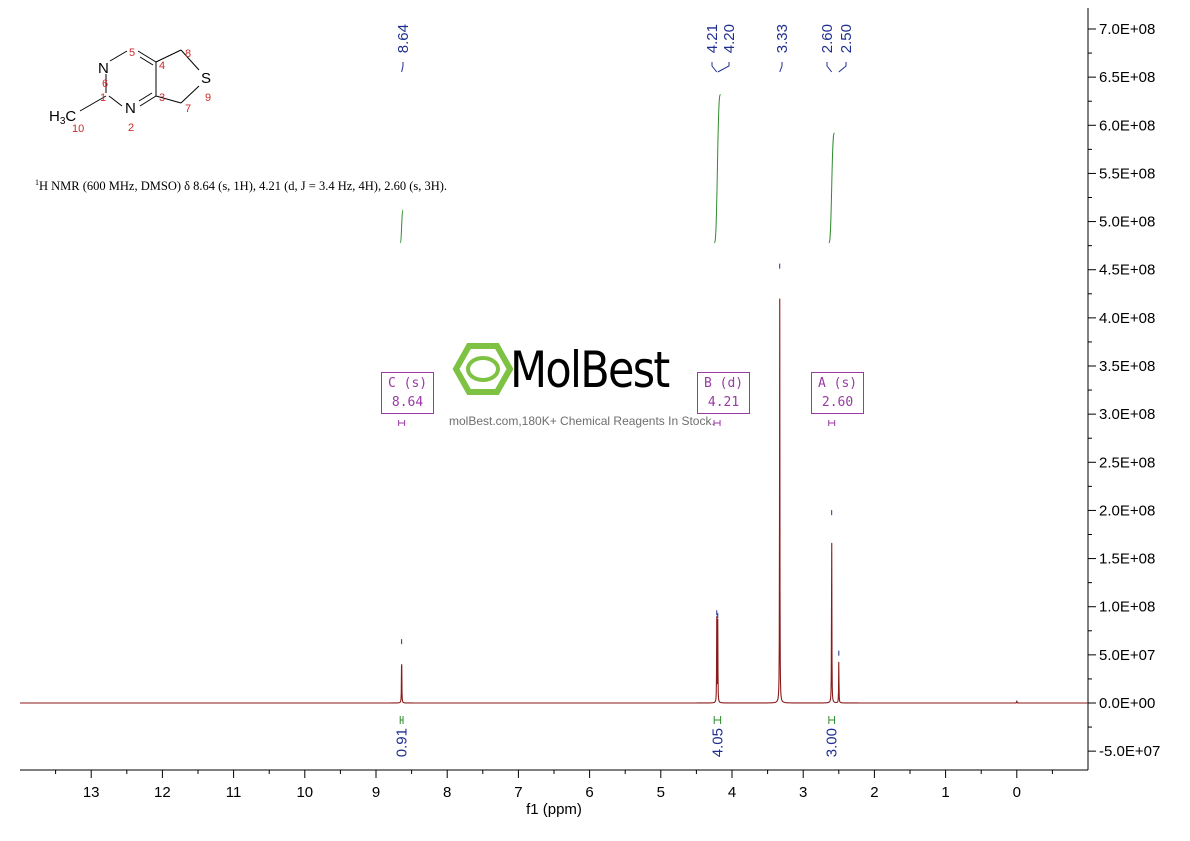 The image size is (1190, 841). What do you see at coordinates (732, 792) in the screenshot?
I see `x-tick-label: 4` at bounding box center [732, 792].